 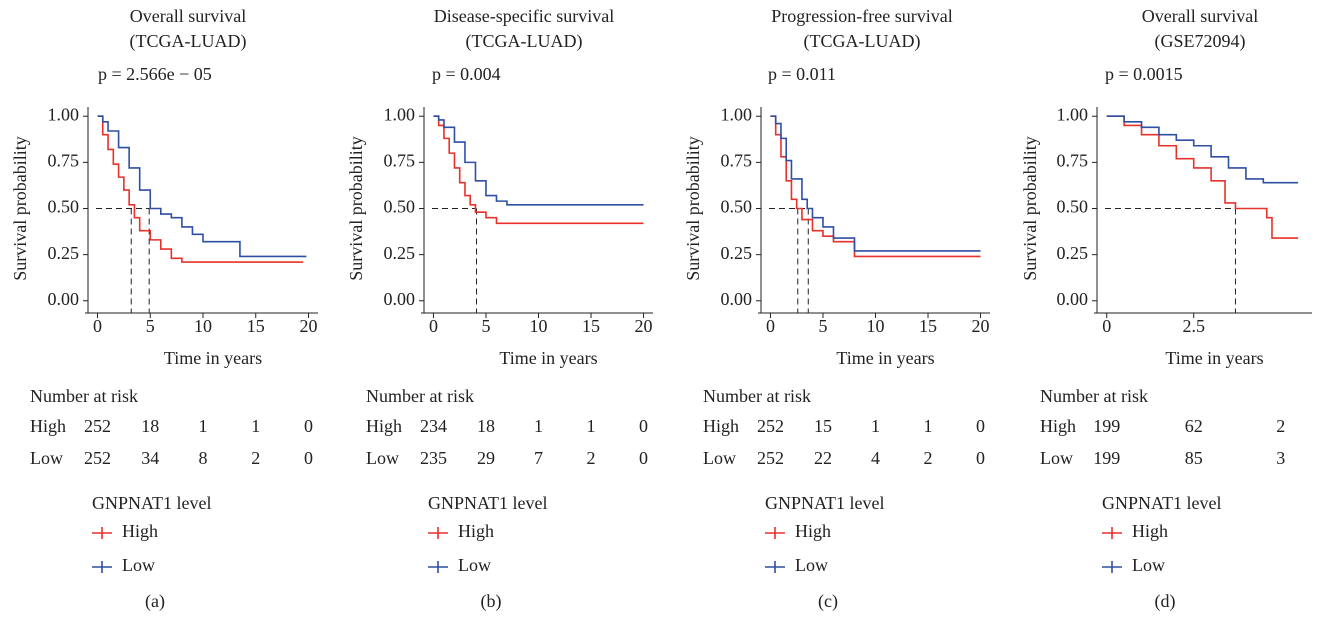 What do you see at coordinates (538, 458) in the screenshot?
I see `risk-count: 7` at bounding box center [538, 458].